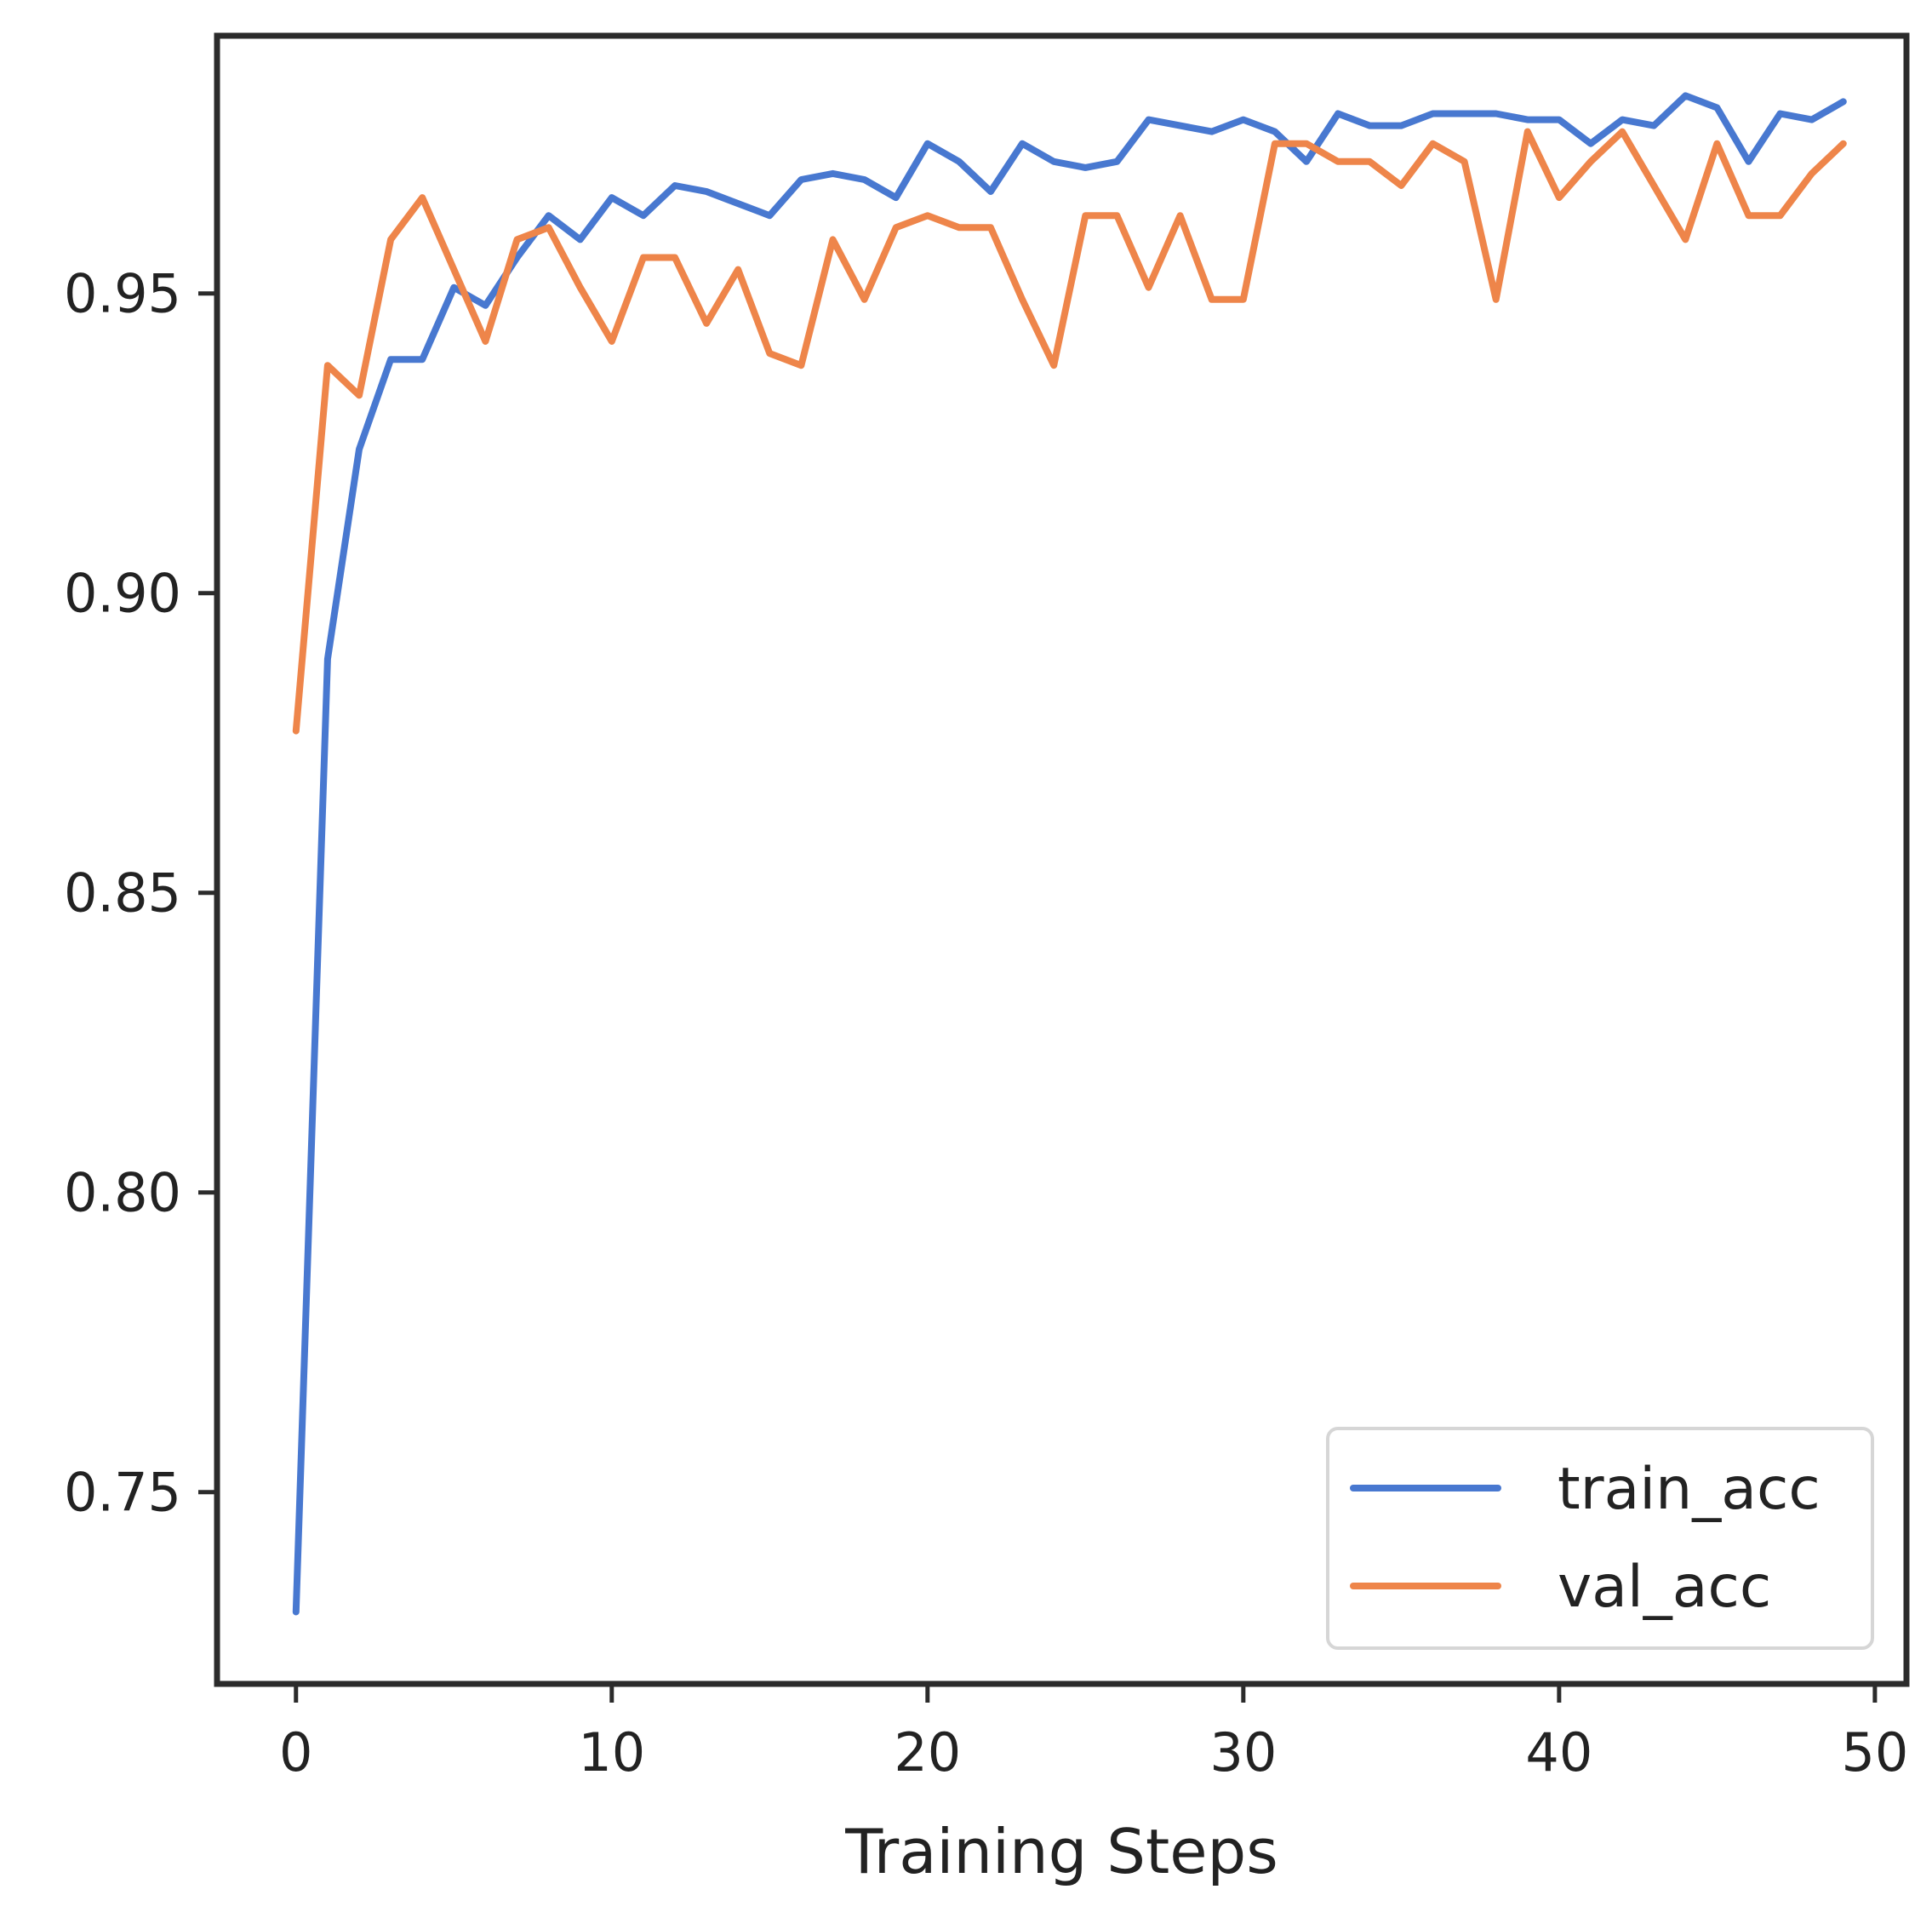 The height and width of the screenshot is (1918, 1932). Describe the element at coordinates (1061, 1851) in the screenshot. I see `x-axis-title: Training Steps` at that location.